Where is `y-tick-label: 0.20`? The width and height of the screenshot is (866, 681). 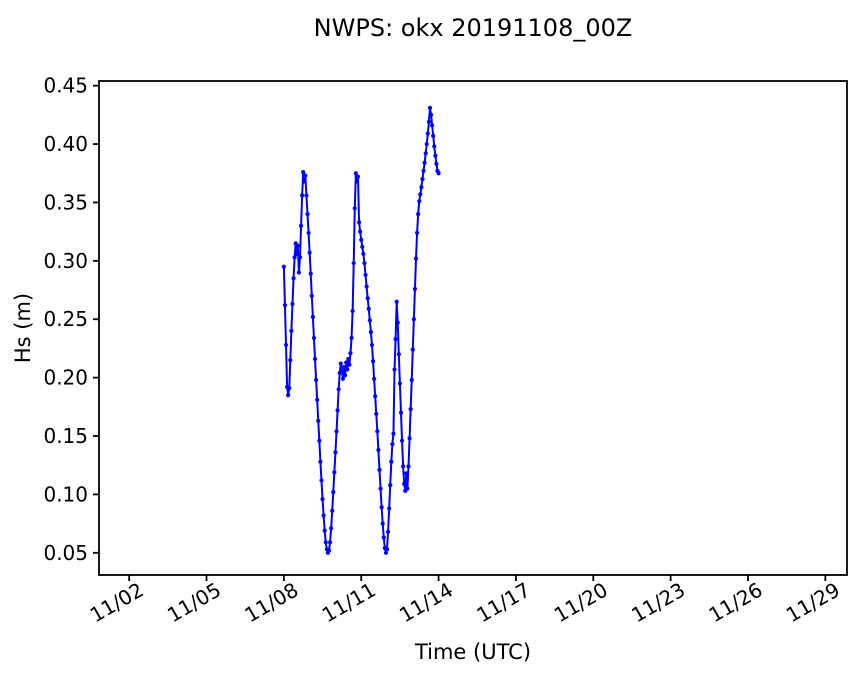
y-tick-label: 0.20 is located at coordinates (65, 378).